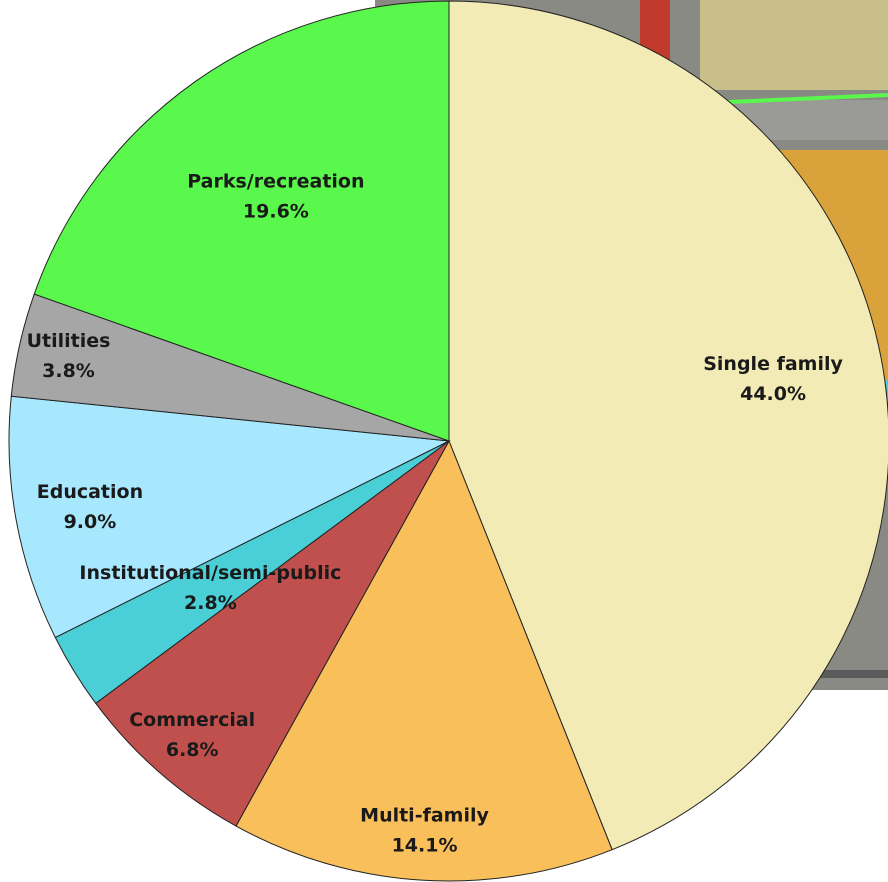 Image resolution: width=888 pixels, height=882 pixels. I want to click on slice-value-label: 44.0%, so click(773, 394).